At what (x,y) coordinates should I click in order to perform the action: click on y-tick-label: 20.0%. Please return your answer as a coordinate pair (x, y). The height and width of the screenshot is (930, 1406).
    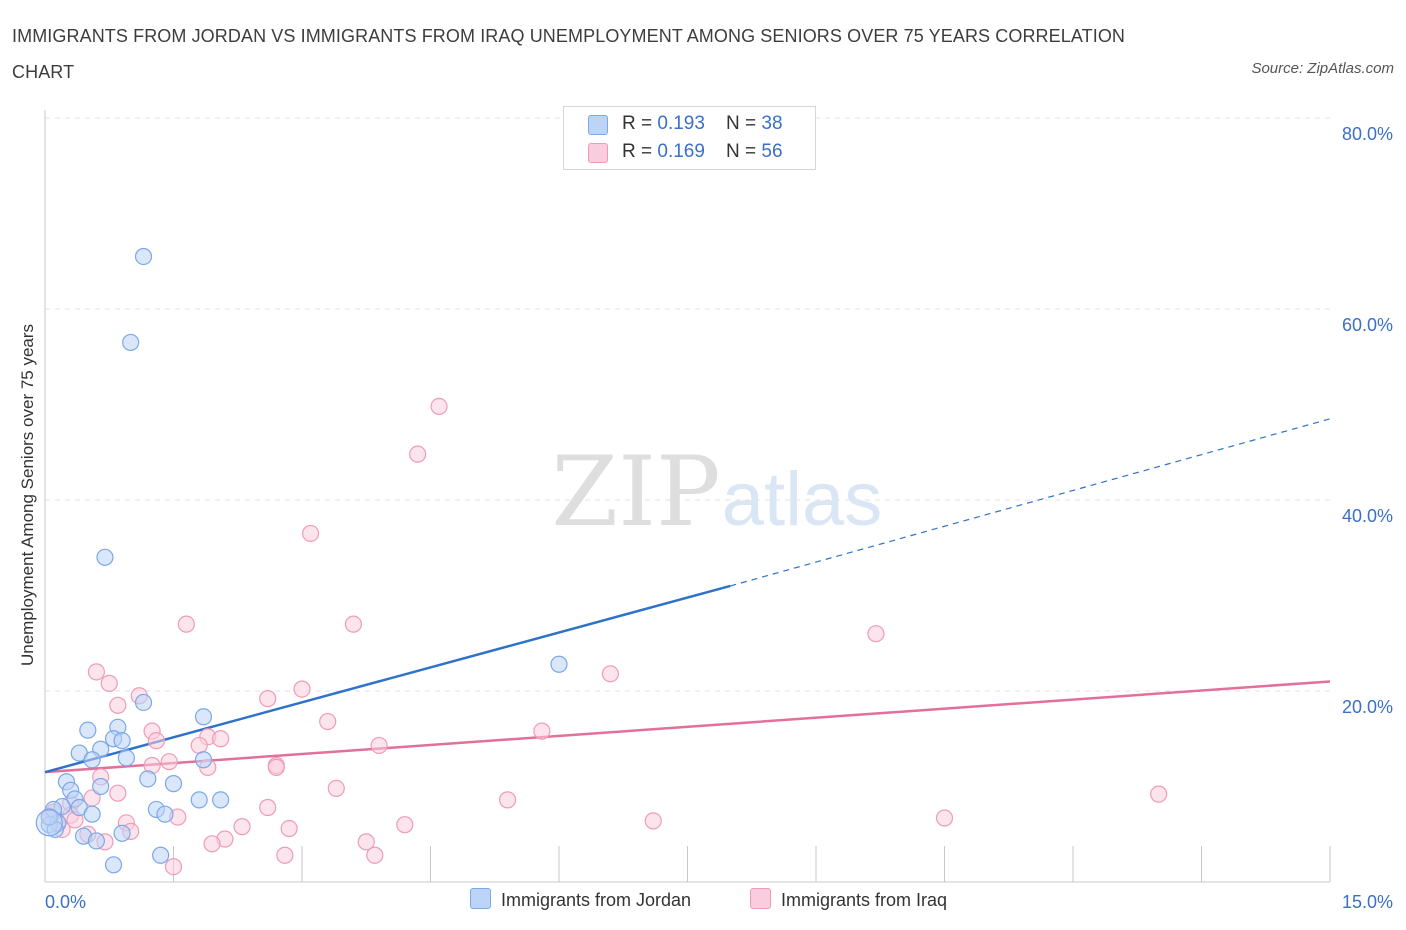
    Looking at the image, I should click on (1367, 707).